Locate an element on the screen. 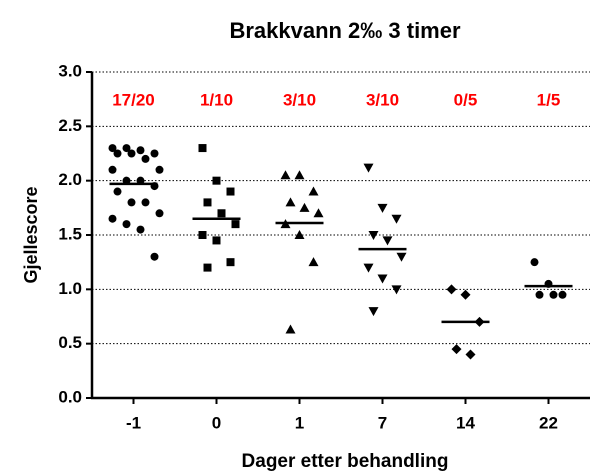  annotation: 1/10 is located at coordinates (216, 99).